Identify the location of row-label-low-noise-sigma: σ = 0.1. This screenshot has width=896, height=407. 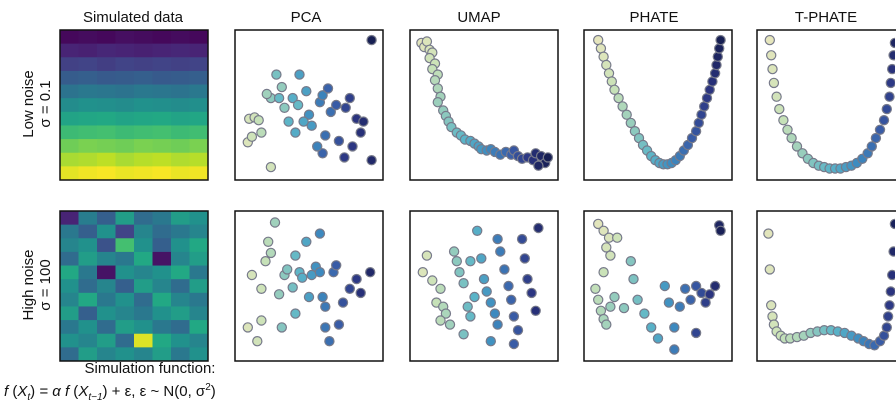
(45, 103).